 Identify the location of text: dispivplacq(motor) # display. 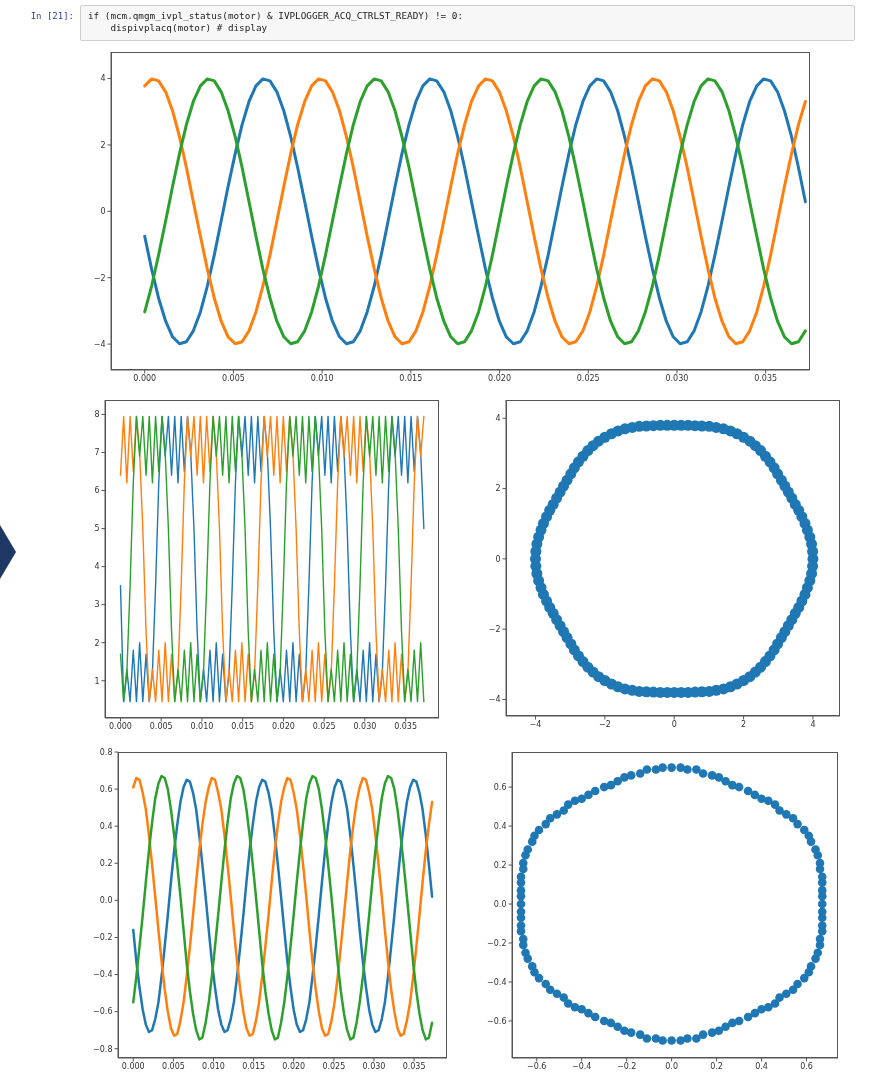
(189, 28).